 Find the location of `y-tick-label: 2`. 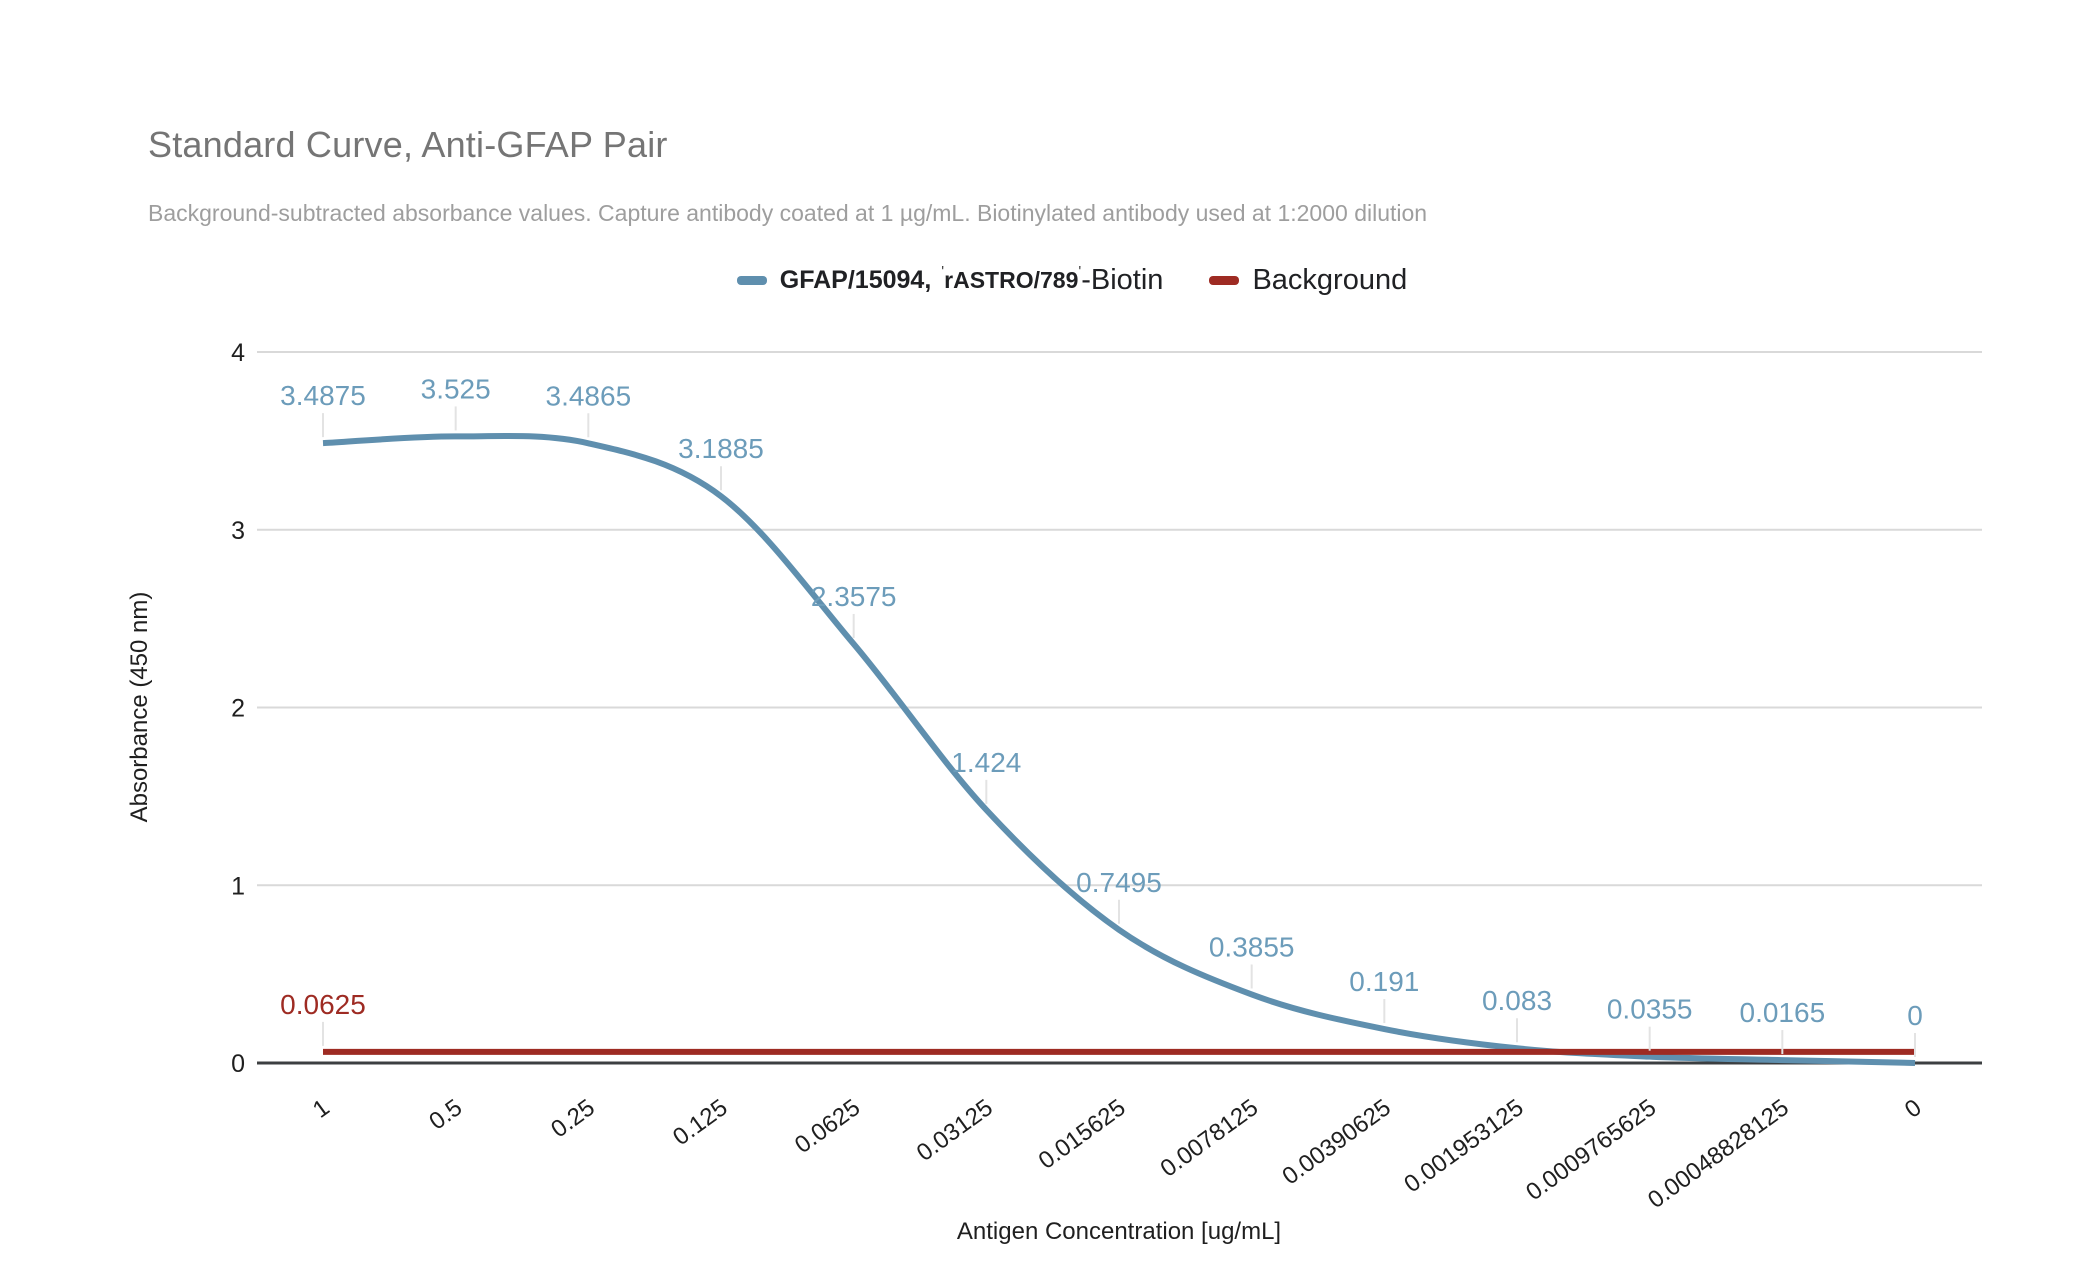

y-tick-label: 2 is located at coordinates (238, 709).